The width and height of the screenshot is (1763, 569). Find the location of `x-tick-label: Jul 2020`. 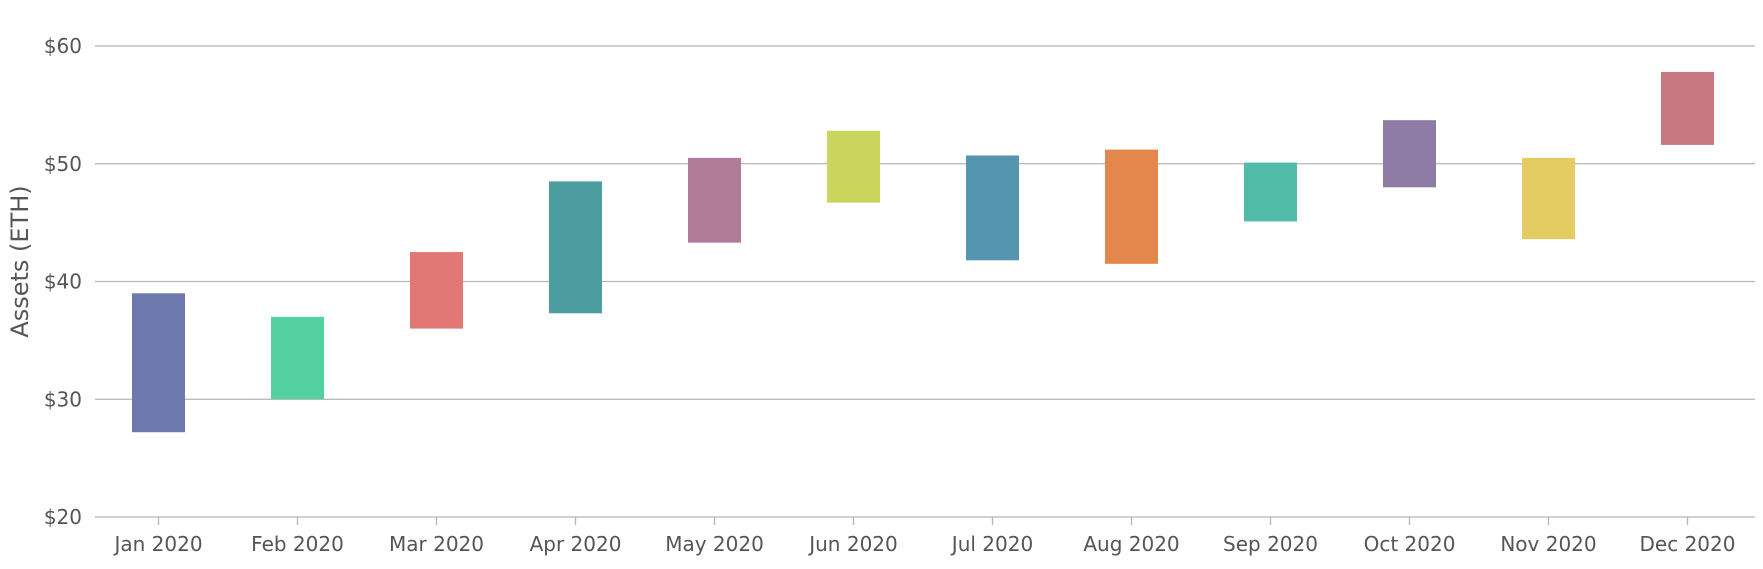

x-tick-label: Jul 2020 is located at coordinates (991, 544).